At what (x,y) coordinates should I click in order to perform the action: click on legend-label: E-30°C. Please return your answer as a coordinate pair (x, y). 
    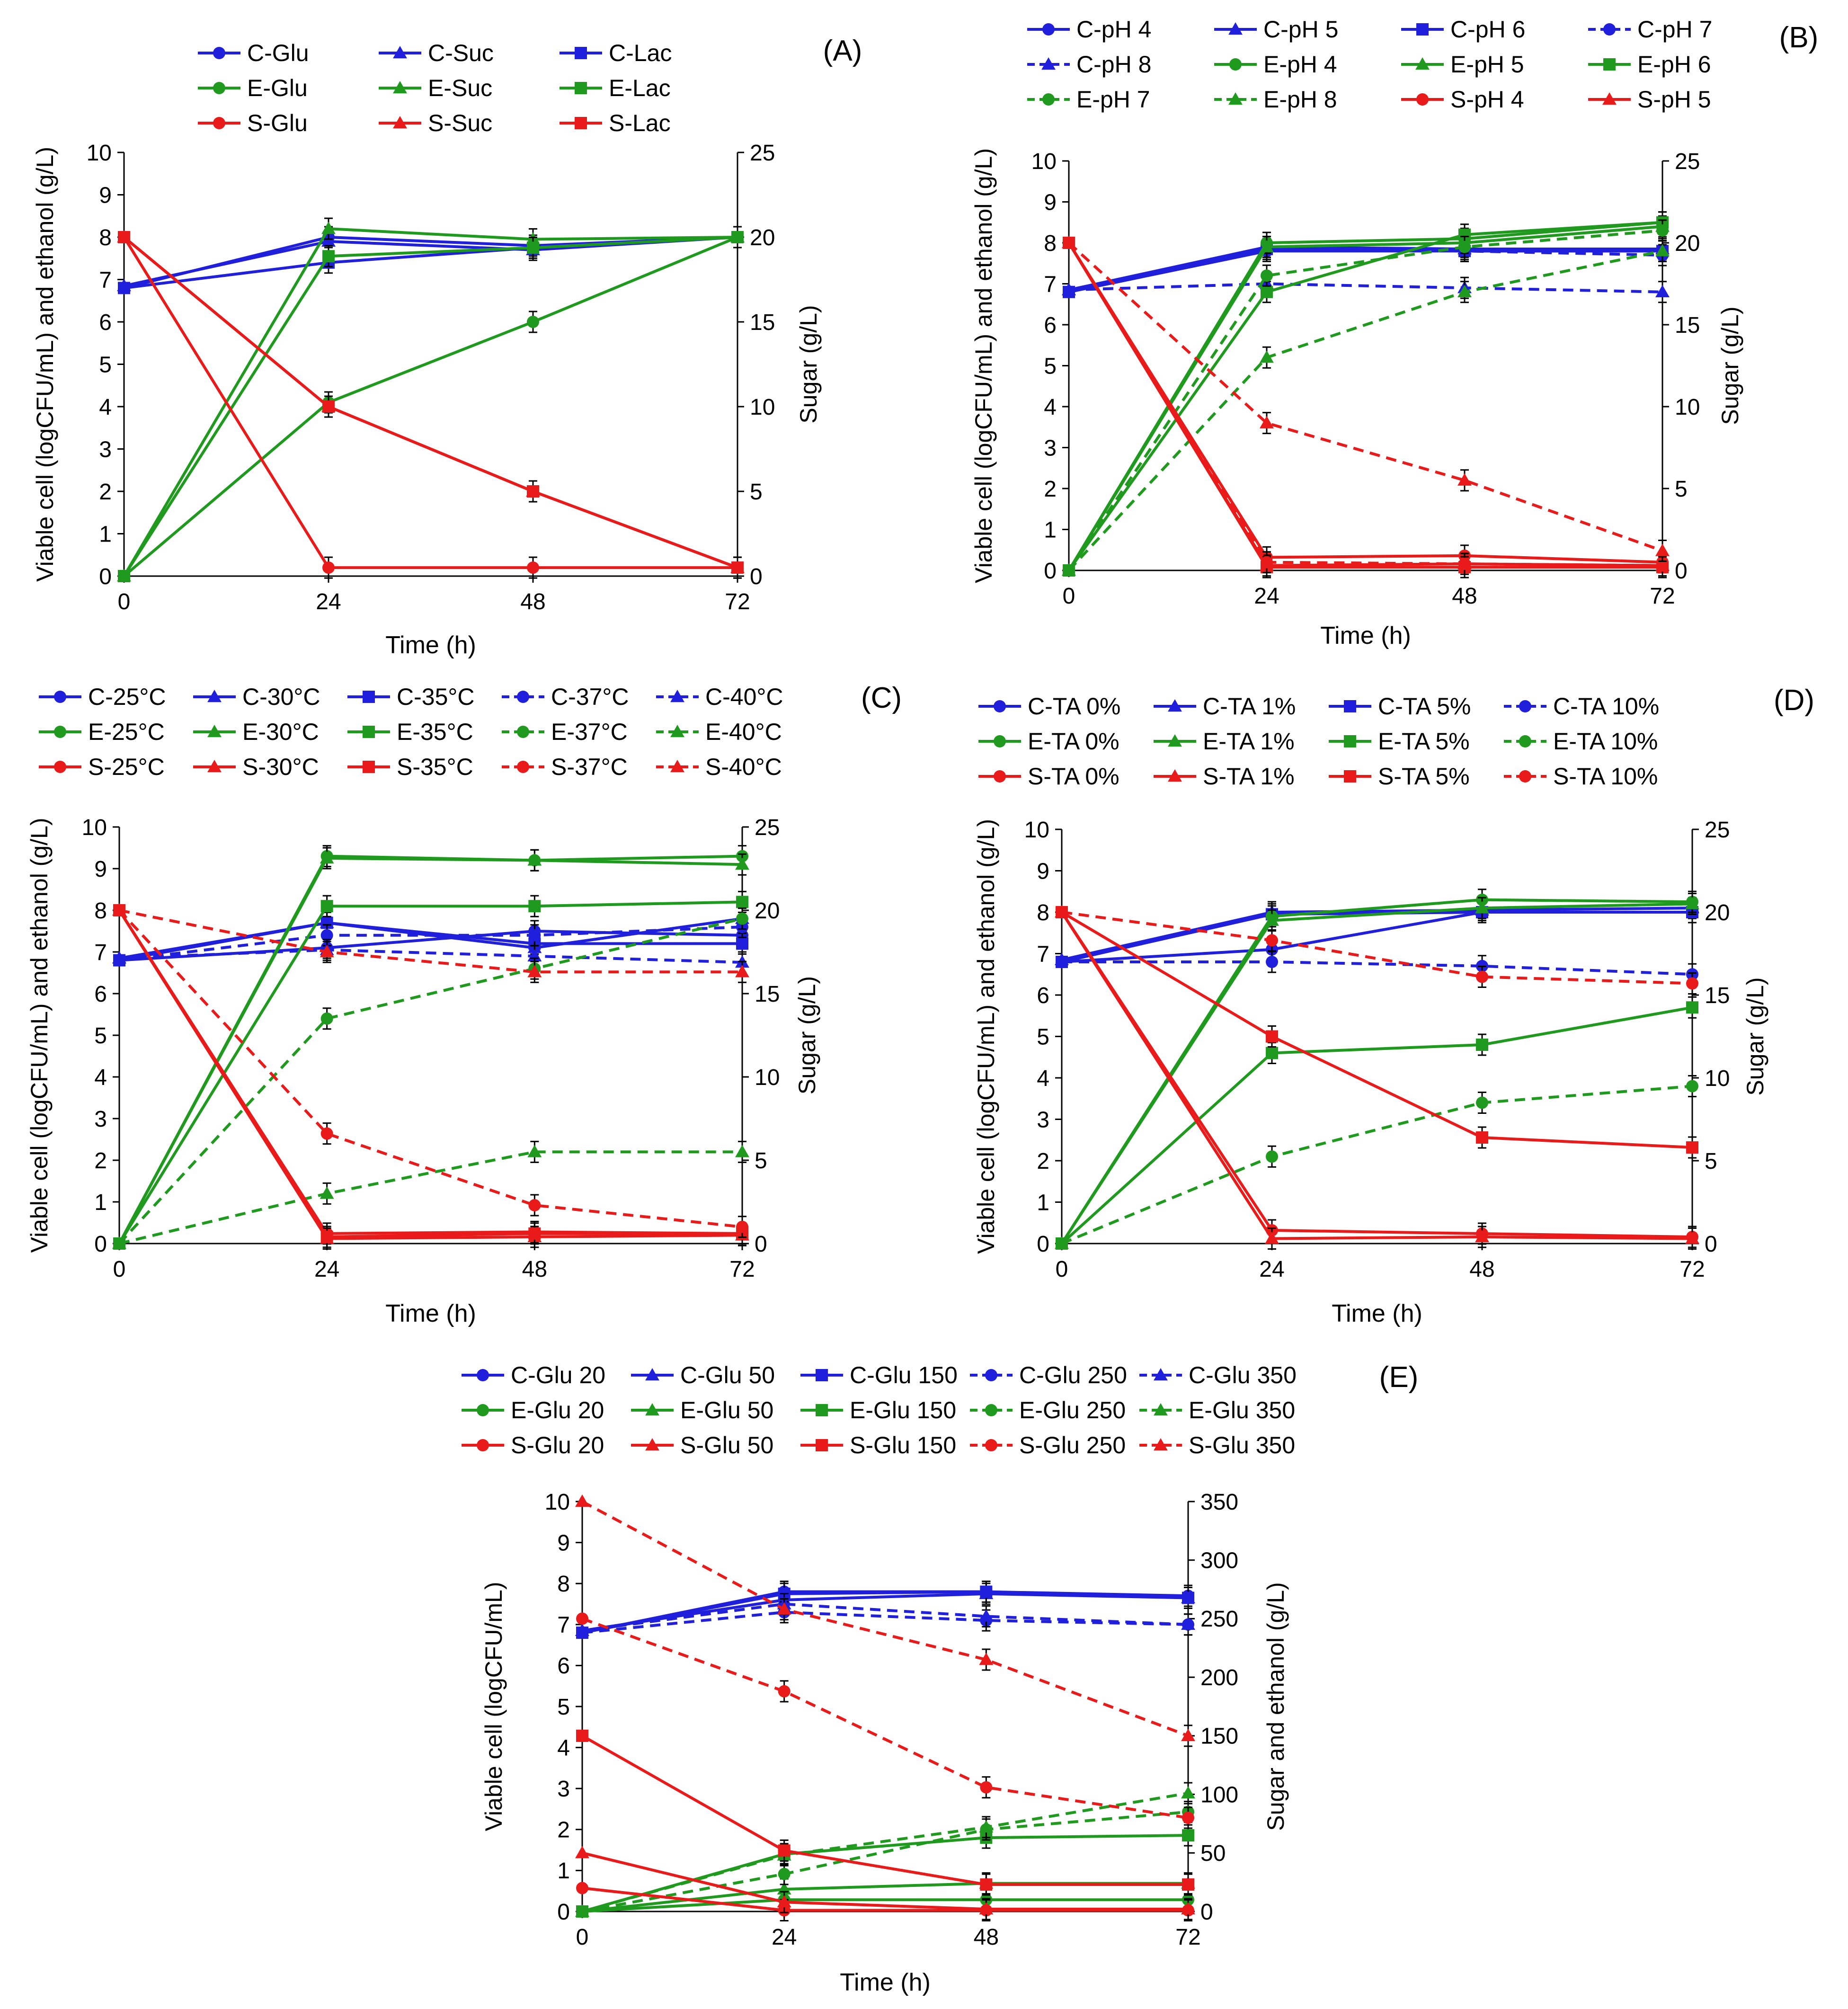
    Looking at the image, I should click on (280, 732).